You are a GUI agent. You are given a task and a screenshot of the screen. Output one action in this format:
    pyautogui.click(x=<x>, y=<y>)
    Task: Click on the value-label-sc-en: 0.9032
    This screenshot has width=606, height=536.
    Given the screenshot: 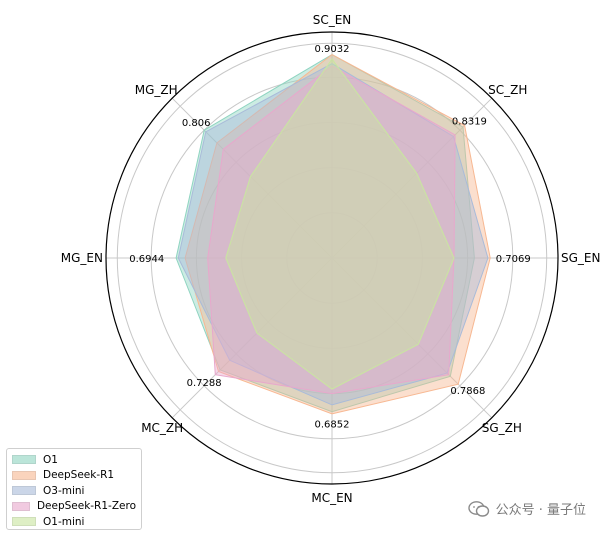 What is the action you would take?
    pyautogui.click(x=332, y=49)
    